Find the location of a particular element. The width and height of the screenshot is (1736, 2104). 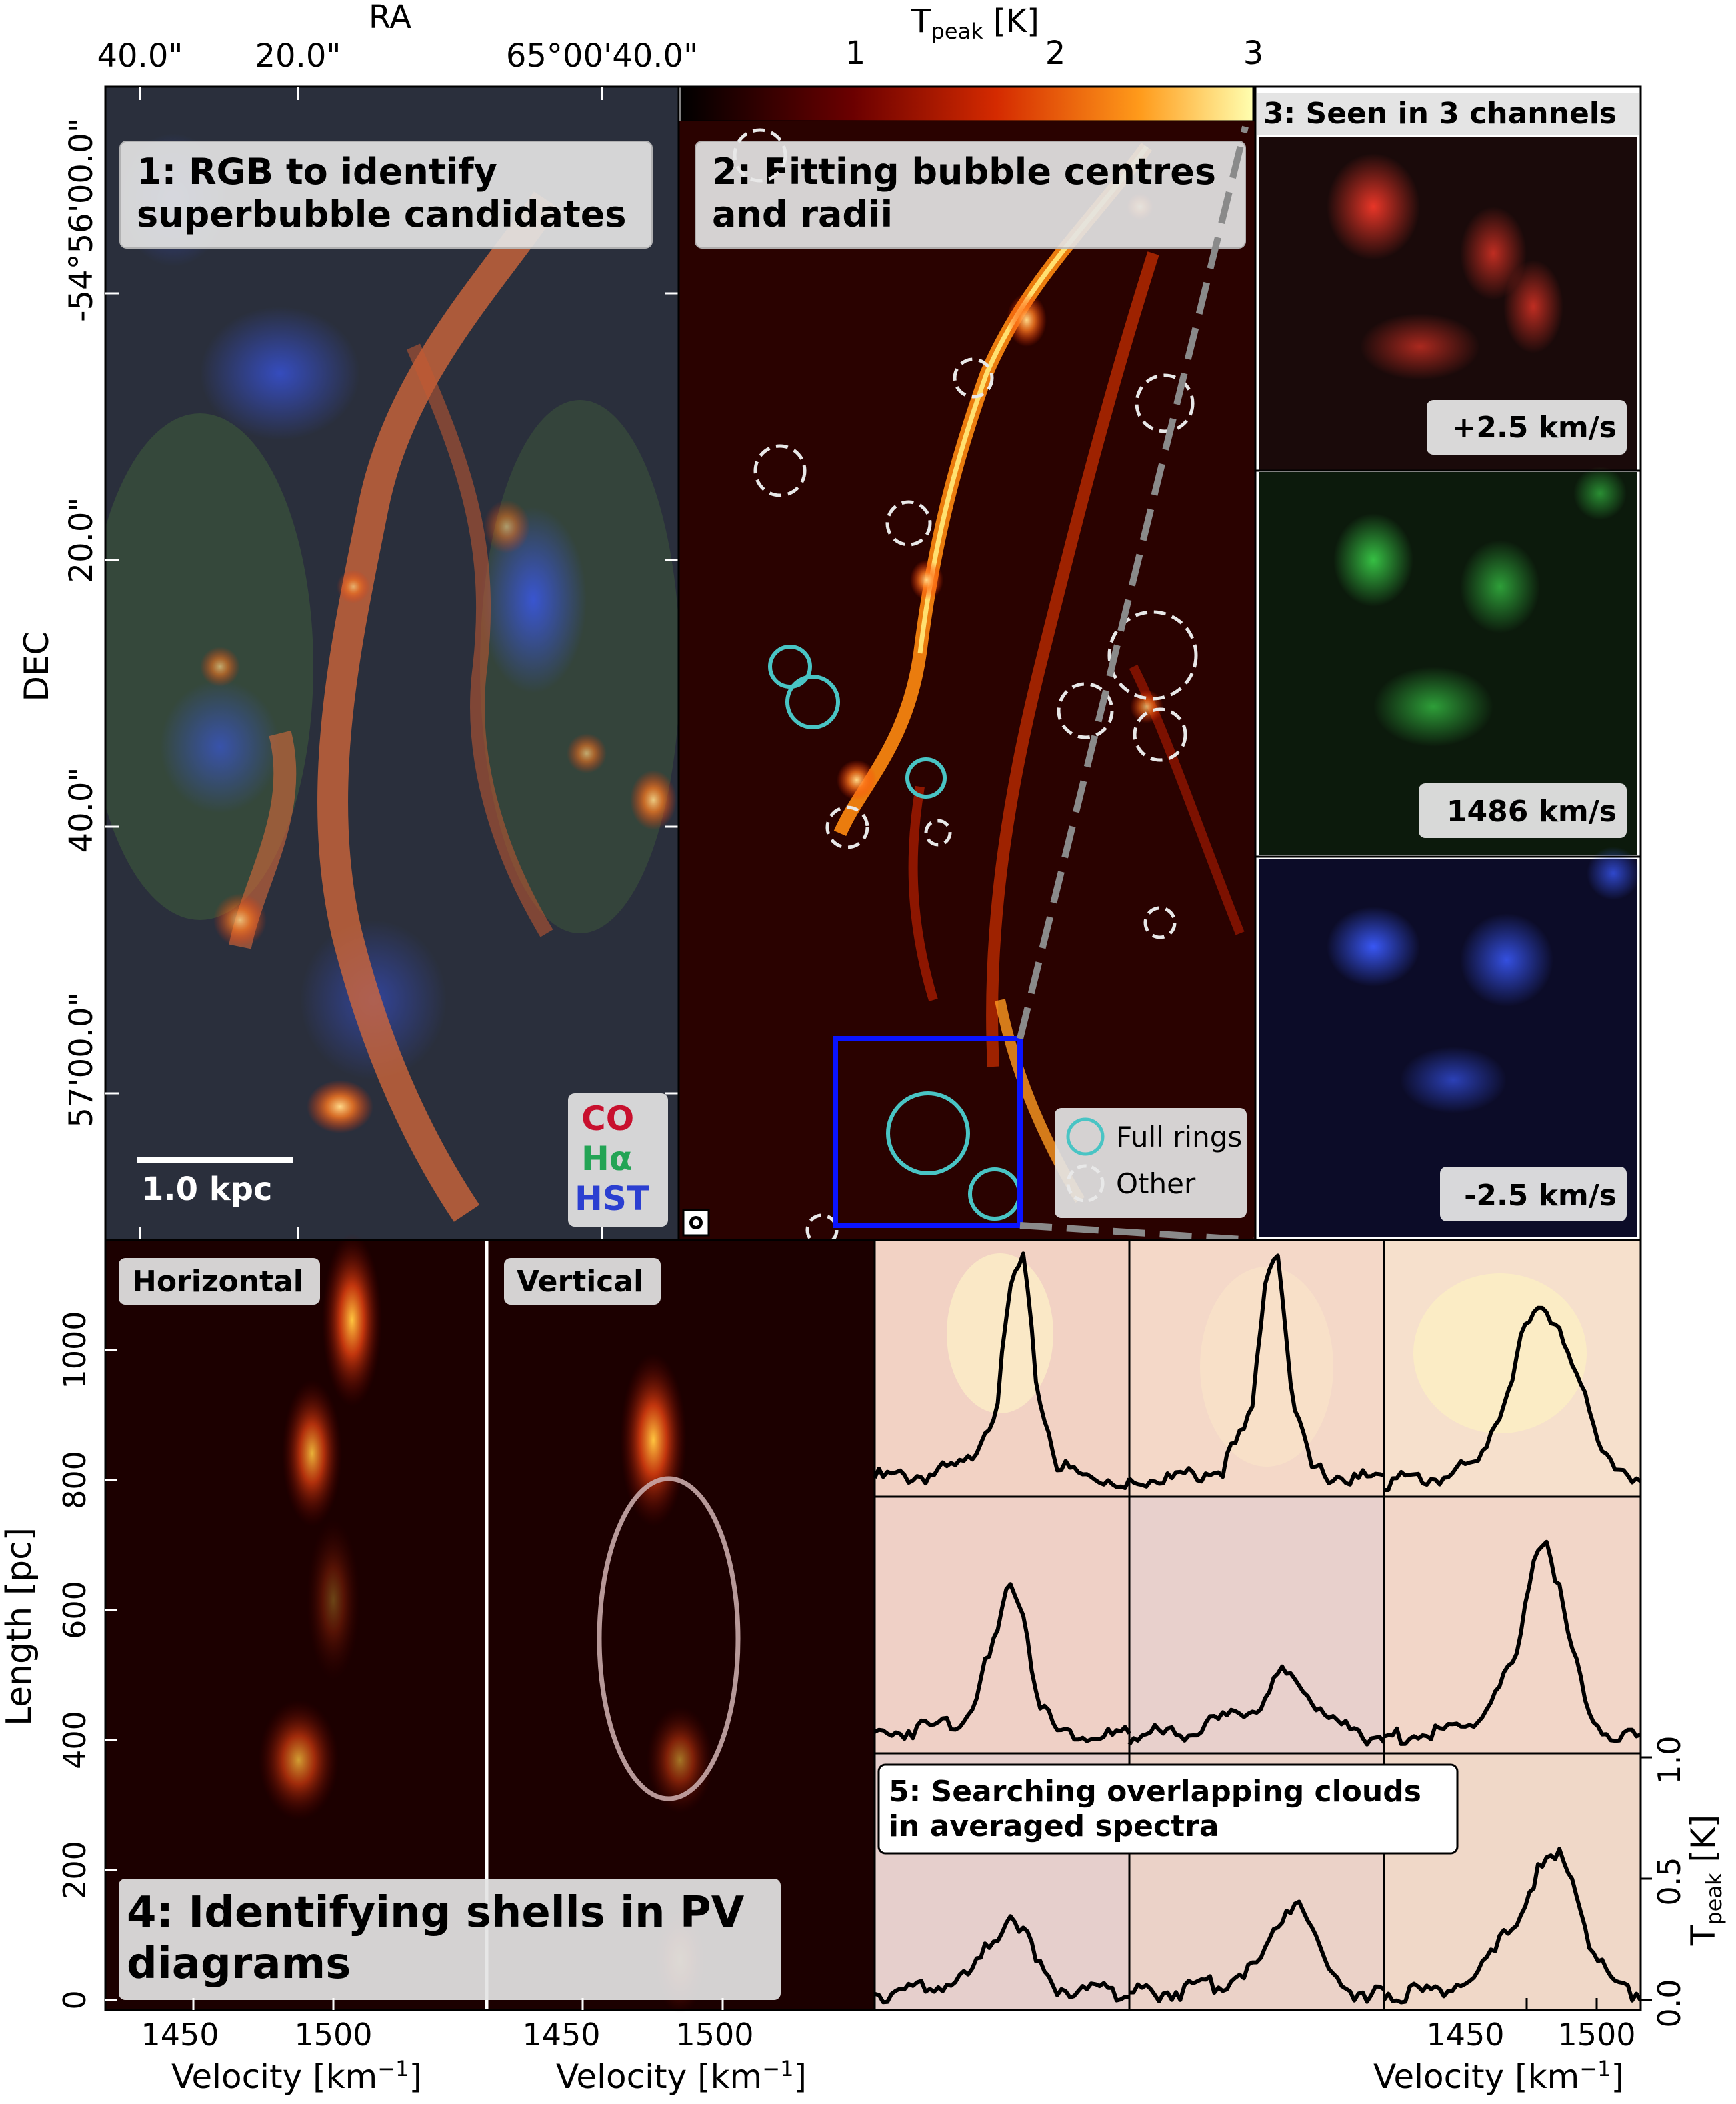

spectra-xlabel: Velocity [km−1] is located at coordinates (1498, 2076).